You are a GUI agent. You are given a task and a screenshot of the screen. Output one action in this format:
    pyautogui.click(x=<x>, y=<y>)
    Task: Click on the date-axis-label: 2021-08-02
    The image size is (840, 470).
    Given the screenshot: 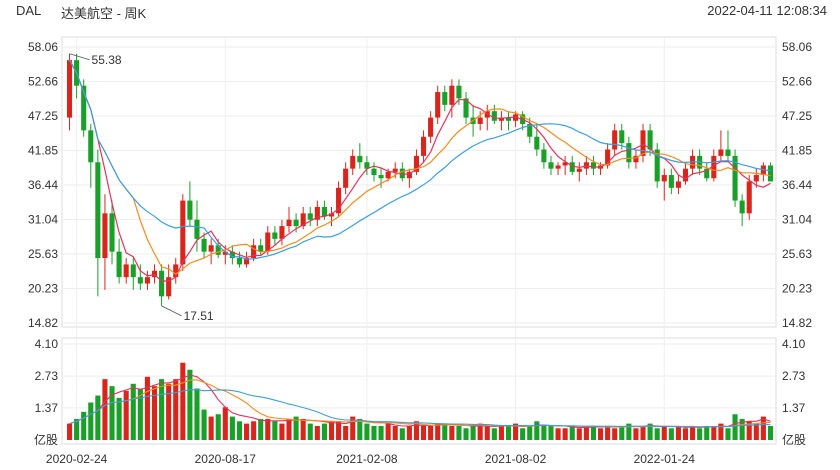 What is the action you would take?
    pyautogui.click(x=516, y=459)
    